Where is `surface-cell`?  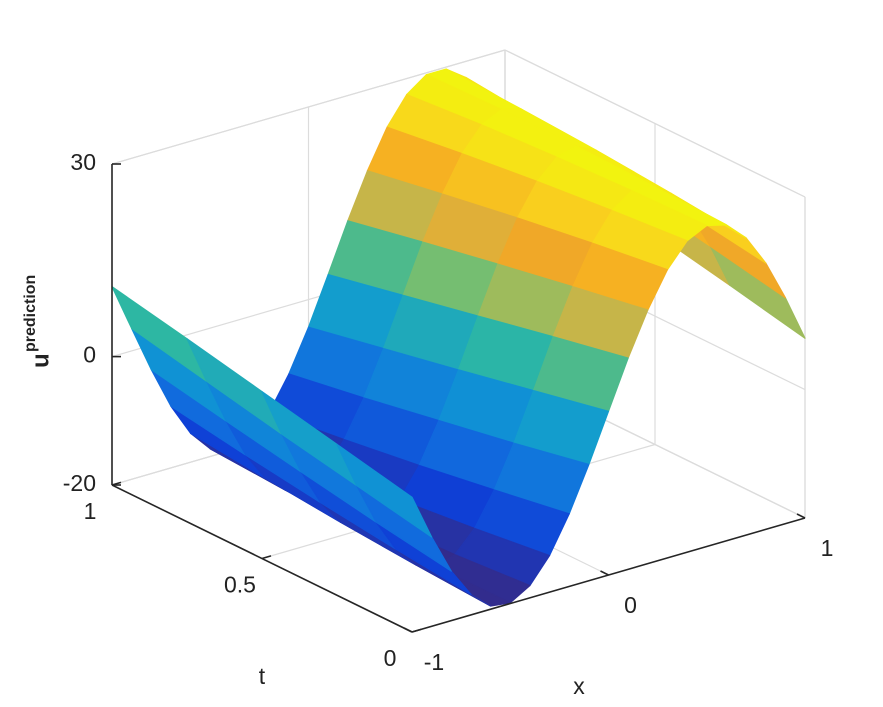
surface-cell is located at coordinates (384, 490).